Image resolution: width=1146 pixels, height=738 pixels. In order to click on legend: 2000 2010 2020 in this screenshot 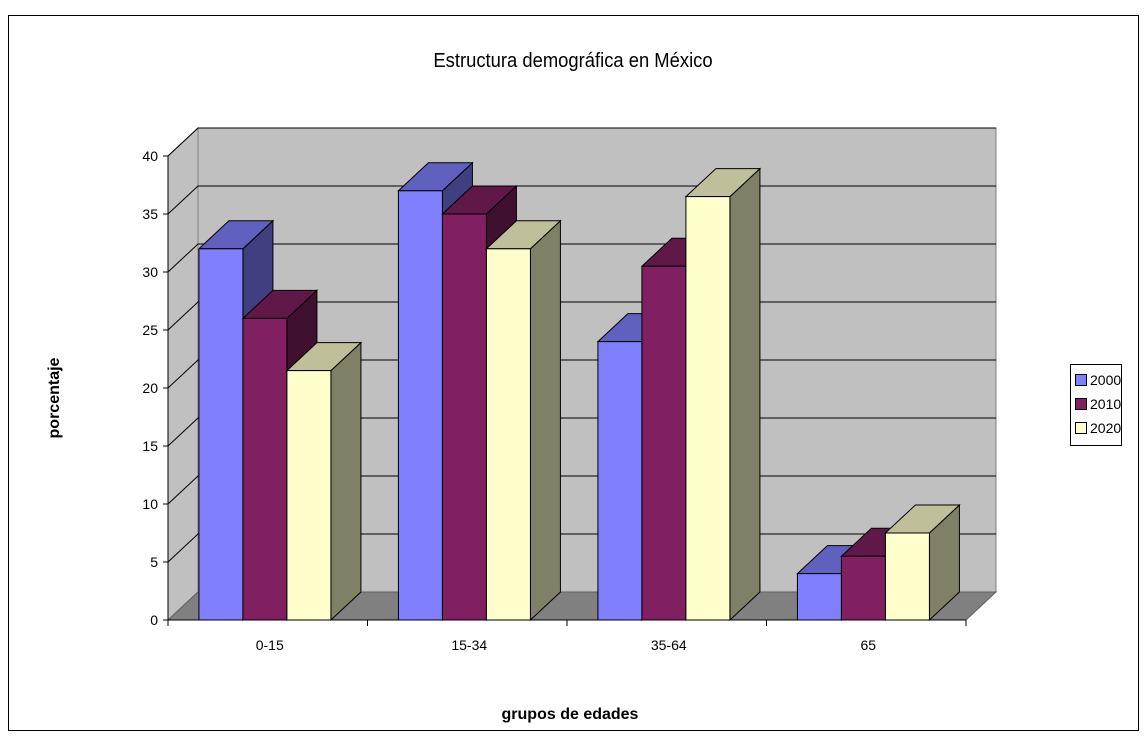, I will do `click(1096, 405)`.